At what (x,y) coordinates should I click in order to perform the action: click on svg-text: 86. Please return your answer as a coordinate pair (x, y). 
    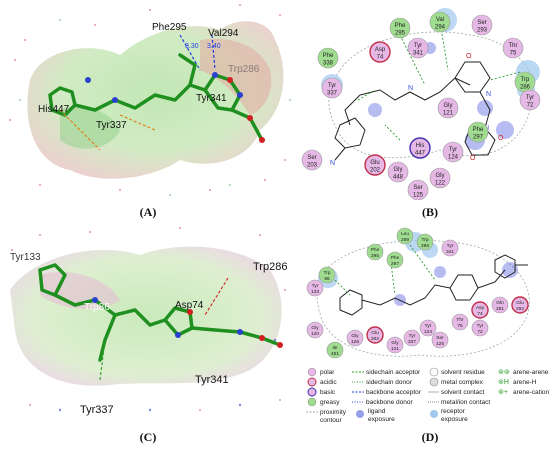
    Looking at the image, I should click on (327, 279).